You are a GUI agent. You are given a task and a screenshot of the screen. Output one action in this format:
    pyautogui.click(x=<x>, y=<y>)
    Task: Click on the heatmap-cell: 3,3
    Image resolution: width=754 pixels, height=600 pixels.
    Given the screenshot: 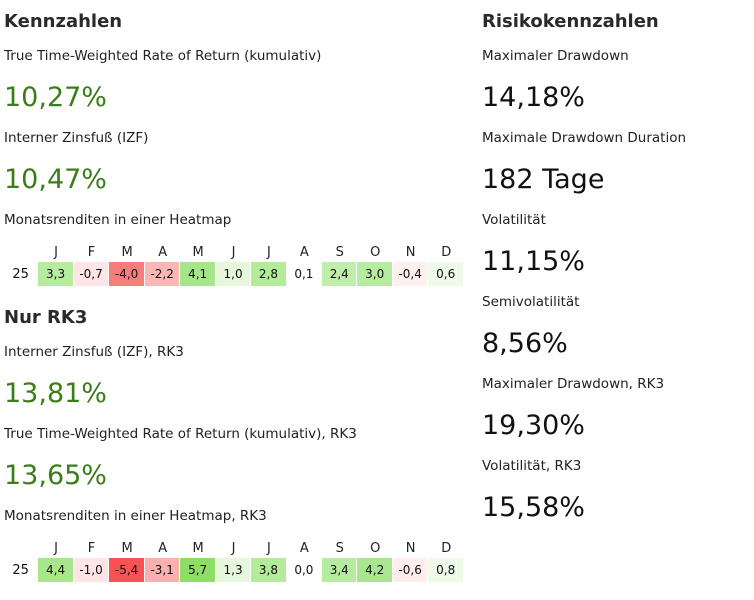 What is the action you would take?
    pyautogui.click(x=56, y=274)
    